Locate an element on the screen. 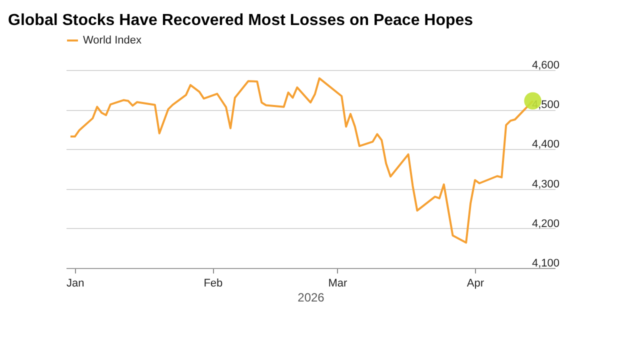 This screenshot has height=345, width=635. y-tick-label: 4,600 is located at coordinates (546, 66).